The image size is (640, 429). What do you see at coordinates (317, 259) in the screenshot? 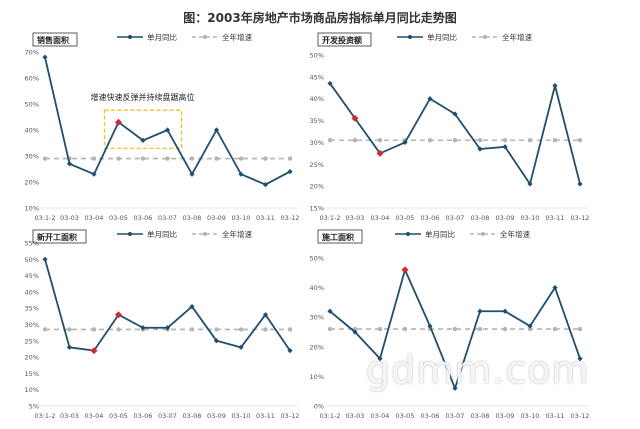
I see `y-tick-label: 50%` at bounding box center [317, 259].